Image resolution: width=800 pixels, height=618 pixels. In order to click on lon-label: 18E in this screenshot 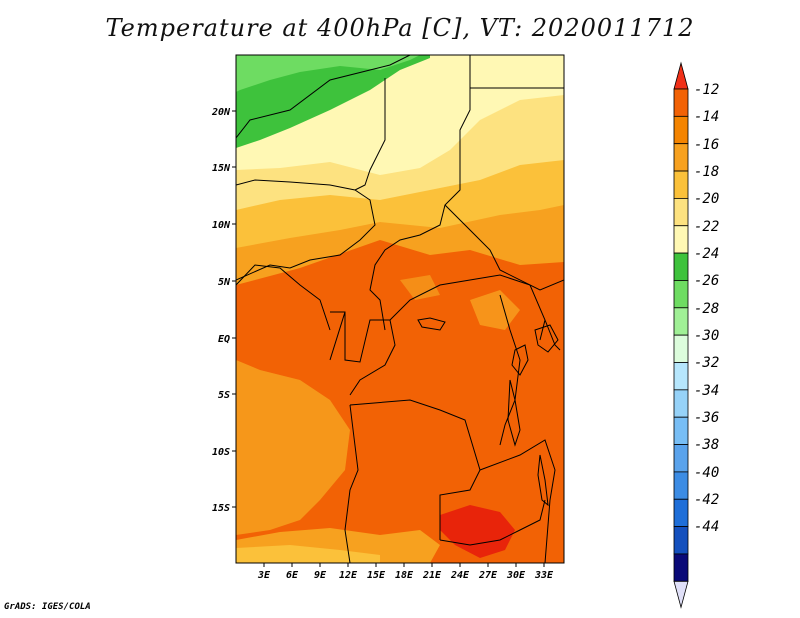, I will do `click(404, 575)`.